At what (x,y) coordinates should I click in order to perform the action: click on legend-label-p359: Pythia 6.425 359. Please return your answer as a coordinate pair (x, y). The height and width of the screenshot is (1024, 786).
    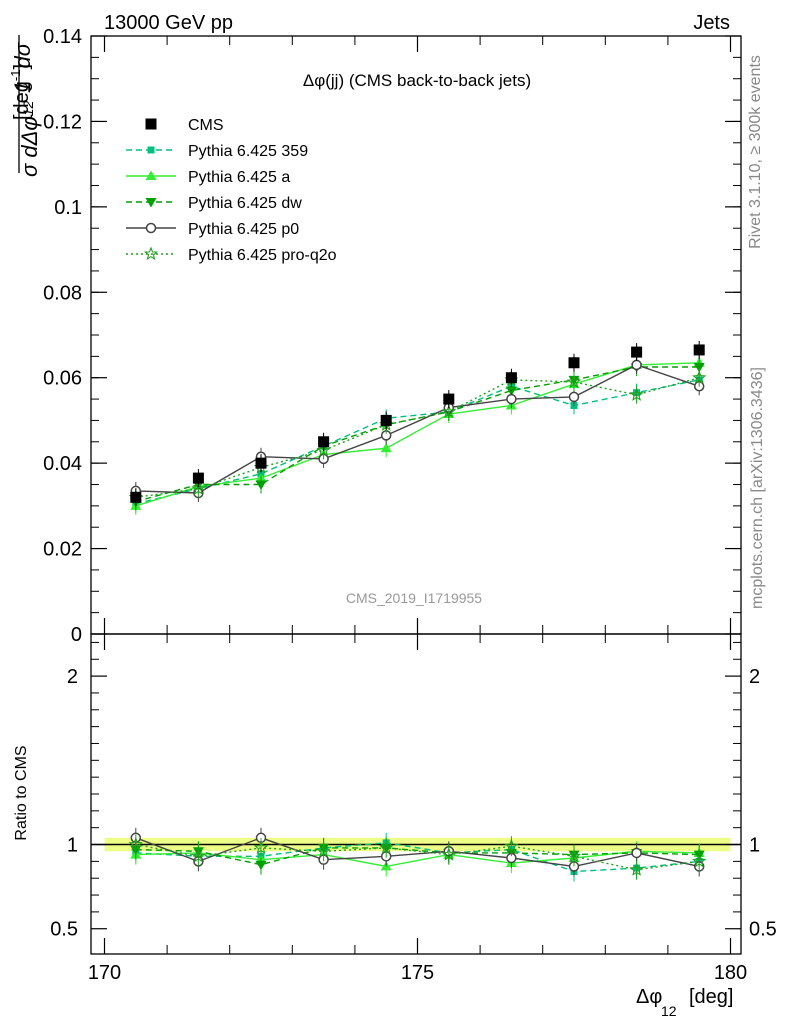
    Looking at the image, I should click on (248, 151).